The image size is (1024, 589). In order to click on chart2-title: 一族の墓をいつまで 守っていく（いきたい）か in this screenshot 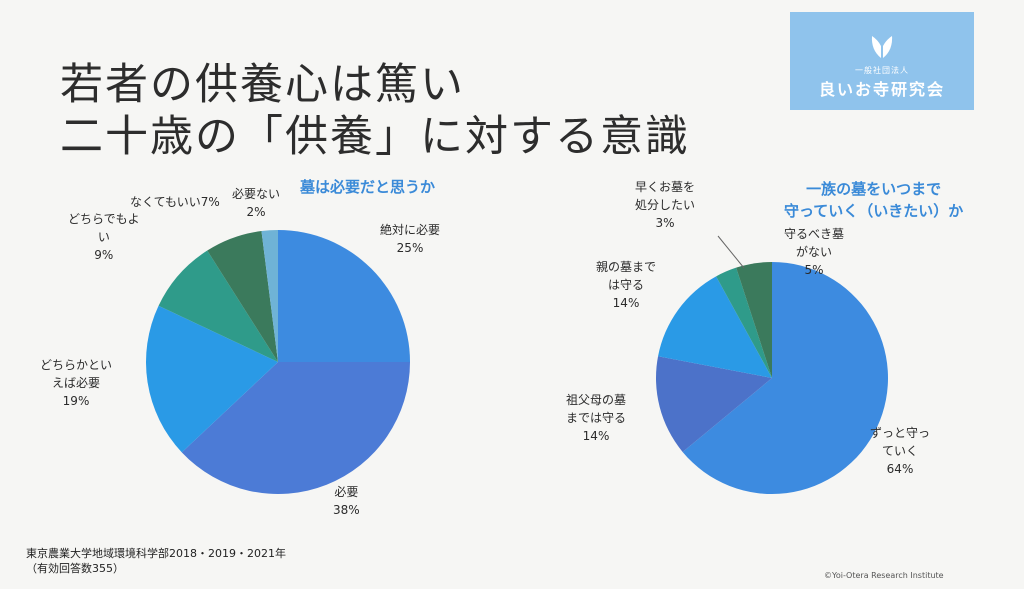, I will do `click(874, 200)`.